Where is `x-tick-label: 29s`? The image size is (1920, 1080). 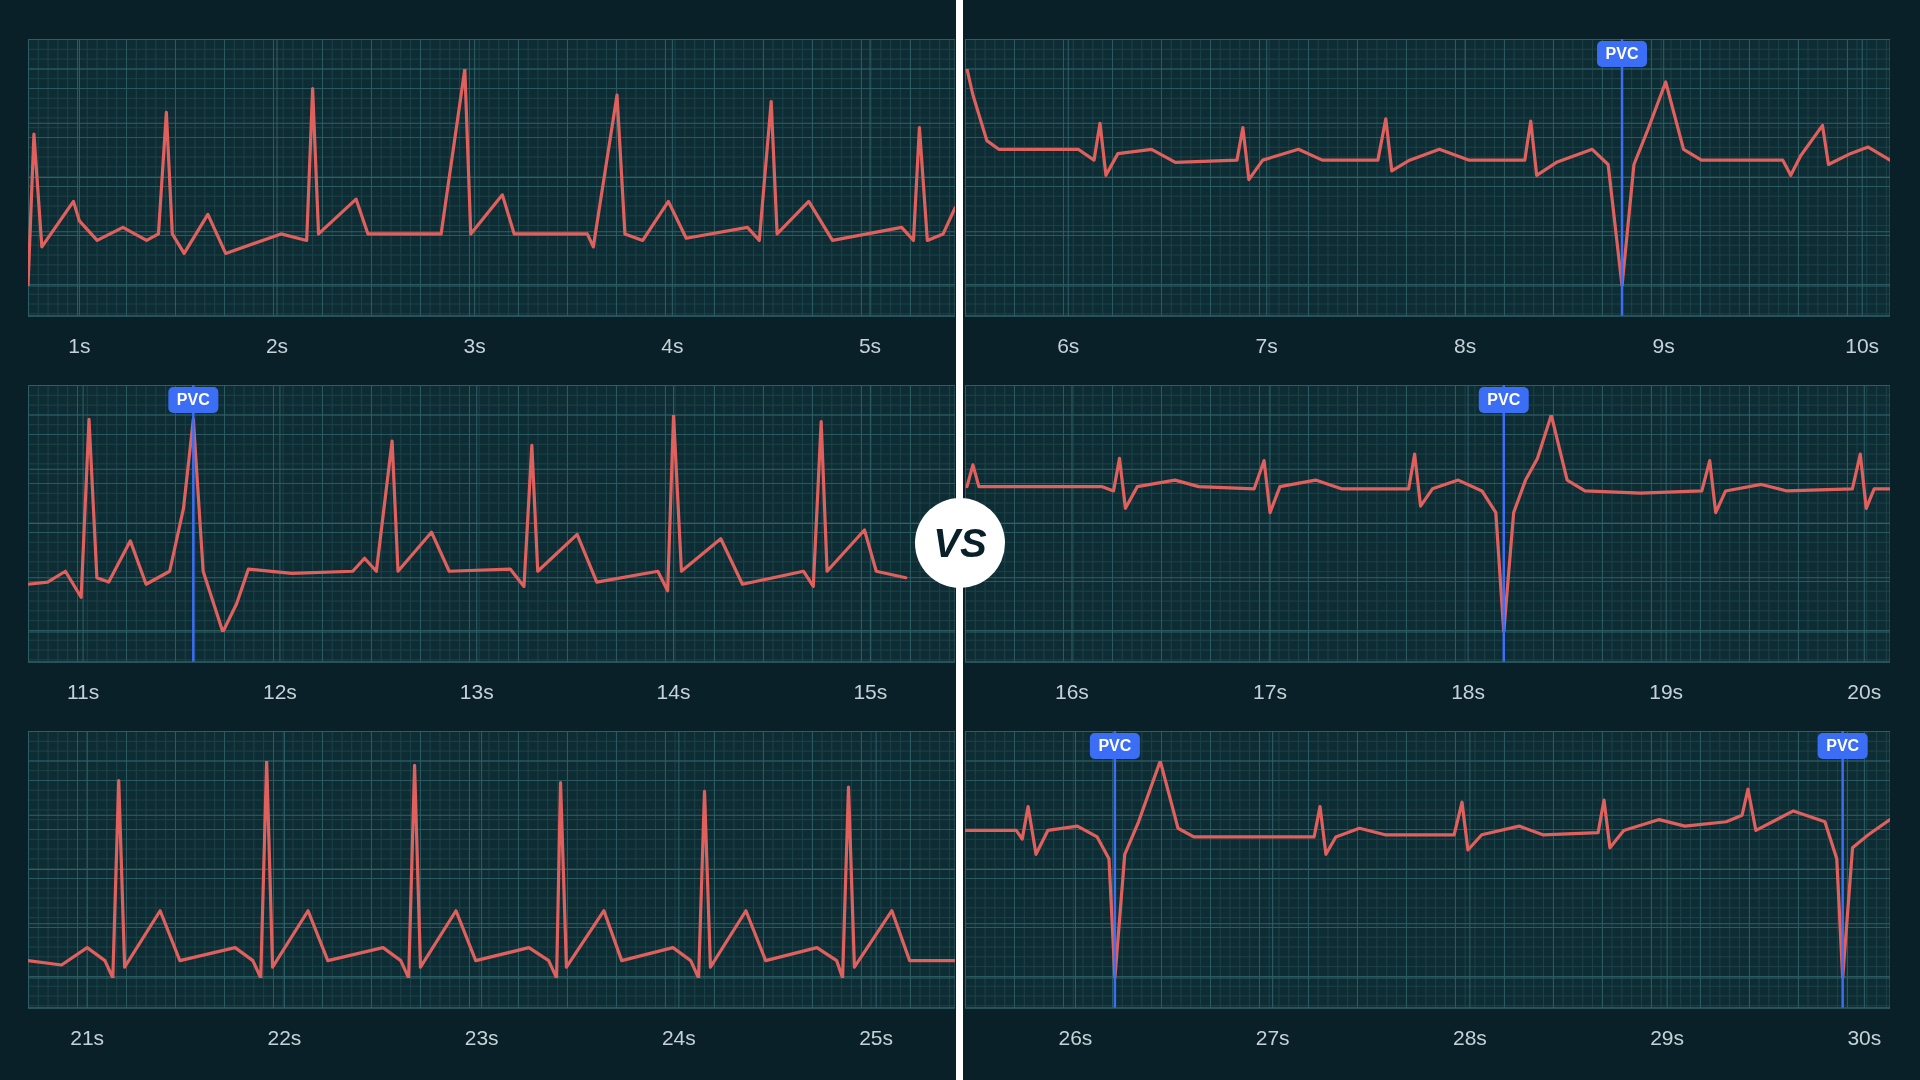 x-tick-label: 29s is located at coordinates (1667, 1037).